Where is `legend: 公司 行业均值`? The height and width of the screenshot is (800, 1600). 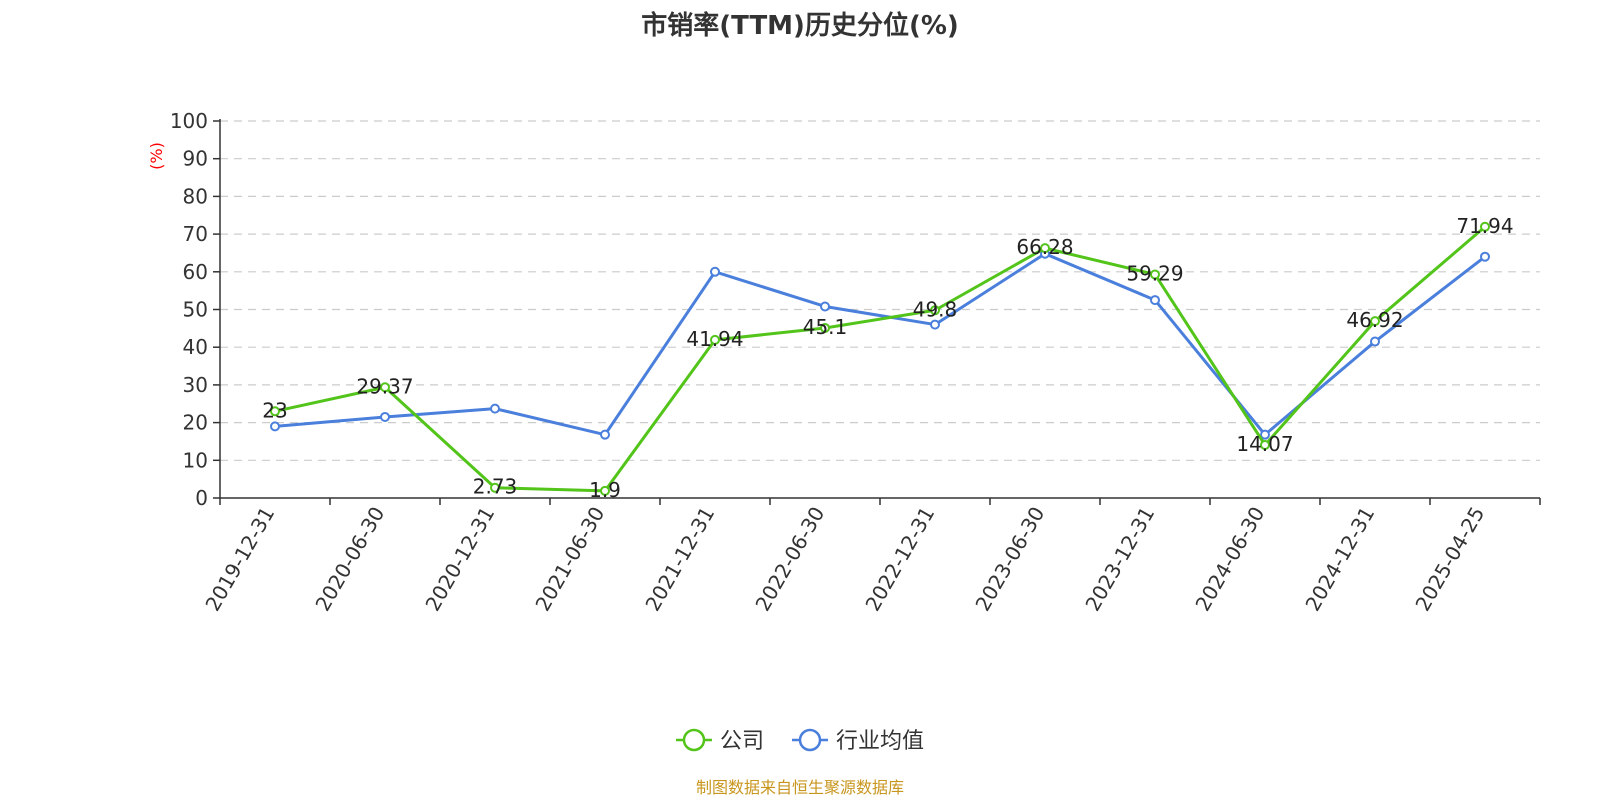 legend: 公司 行业均值 is located at coordinates (799, 741).